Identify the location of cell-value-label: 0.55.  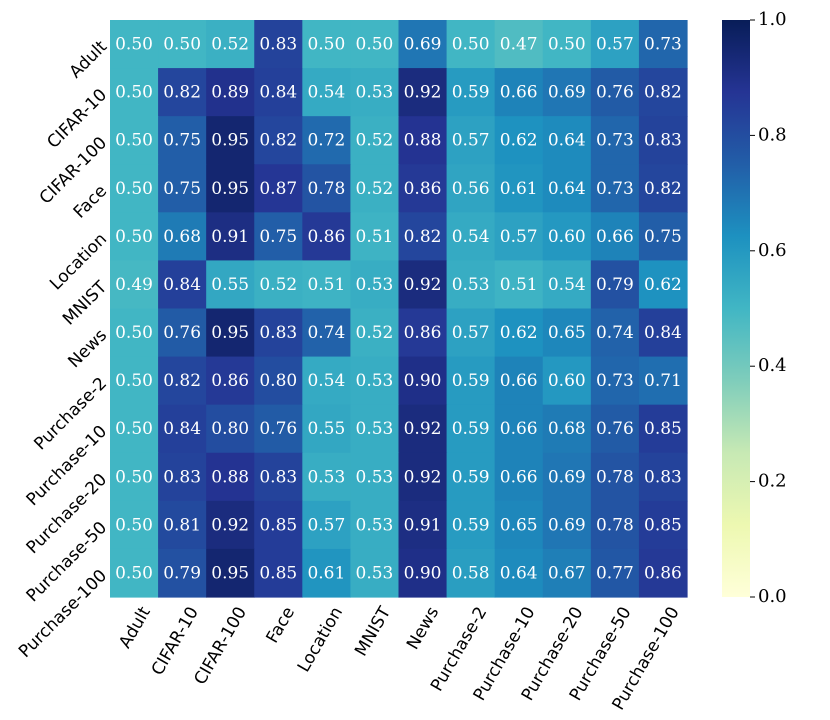
(230, 285).